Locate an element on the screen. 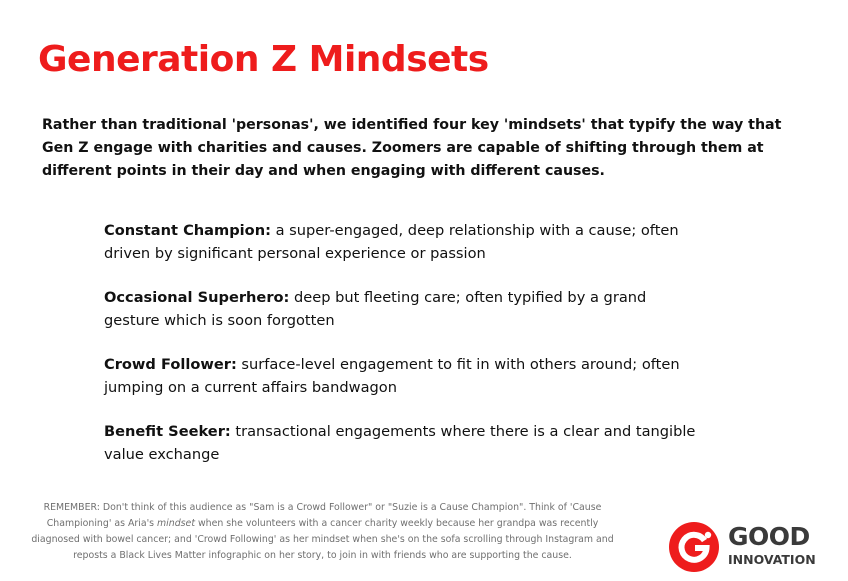 The image size is (848, 581). logo-wordmark: GOOD INNOVATION is located at coordinates (772, 546).